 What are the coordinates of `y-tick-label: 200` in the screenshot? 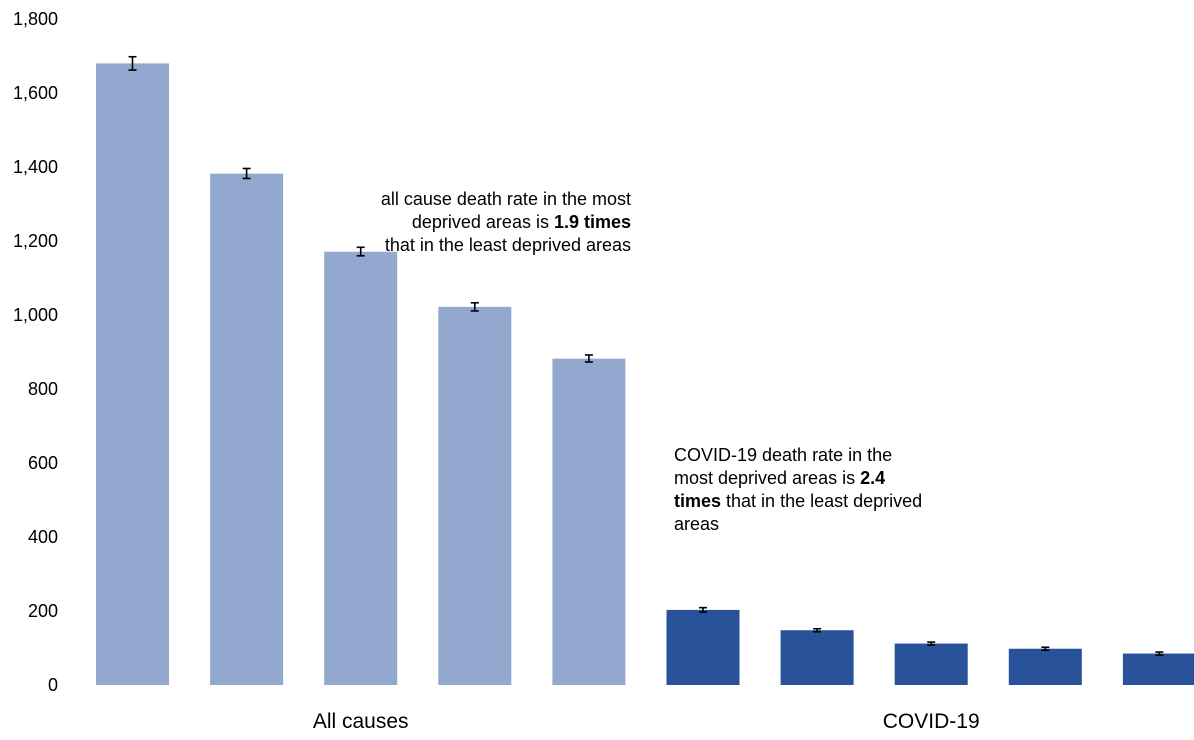 It's located at (43, 611).